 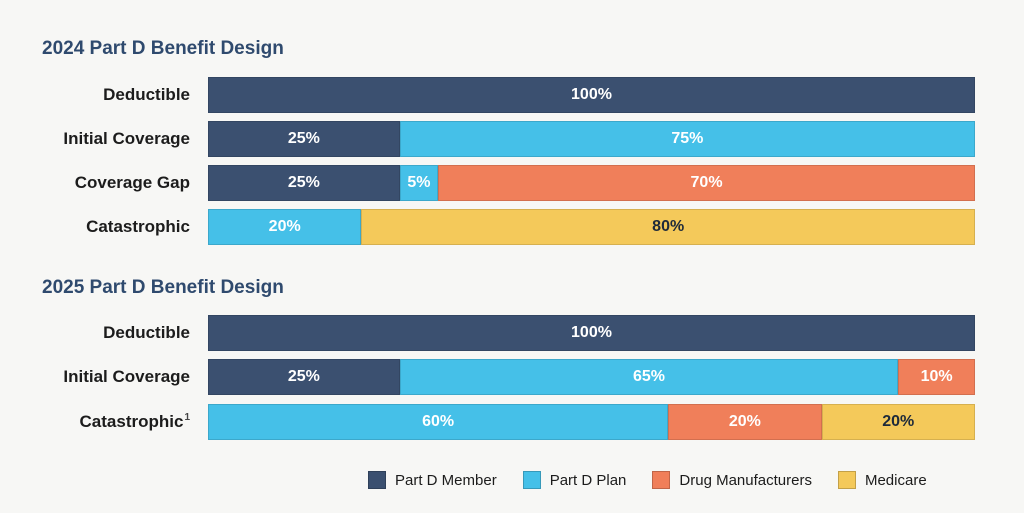 I want to click on bar-segment-plan: 5%, so click(x=419, y=183).